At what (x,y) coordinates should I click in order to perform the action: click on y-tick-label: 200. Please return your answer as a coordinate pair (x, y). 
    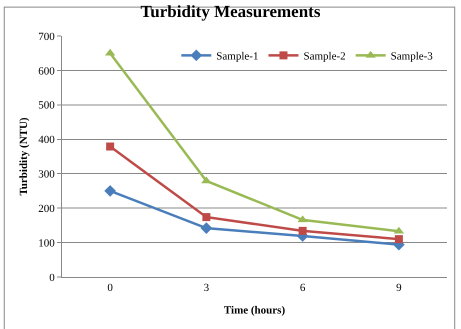
    Looking at the image, I should click on (47, 208).